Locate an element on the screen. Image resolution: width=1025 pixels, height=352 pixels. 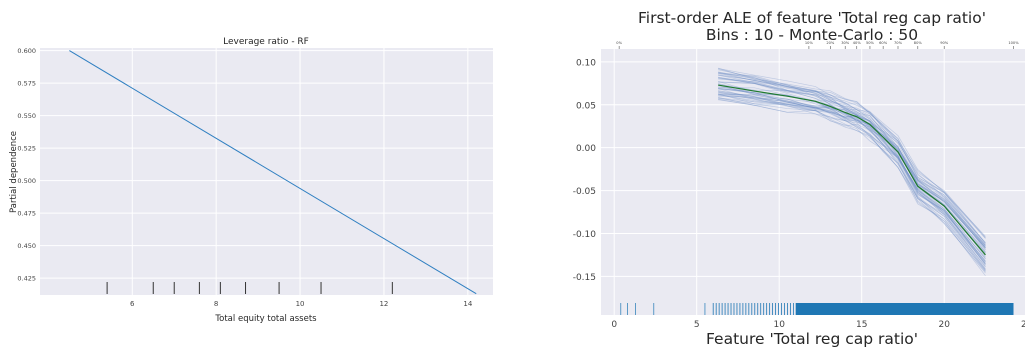
pdp-x-tick-label: 12 is located at coordinates (383, 304).